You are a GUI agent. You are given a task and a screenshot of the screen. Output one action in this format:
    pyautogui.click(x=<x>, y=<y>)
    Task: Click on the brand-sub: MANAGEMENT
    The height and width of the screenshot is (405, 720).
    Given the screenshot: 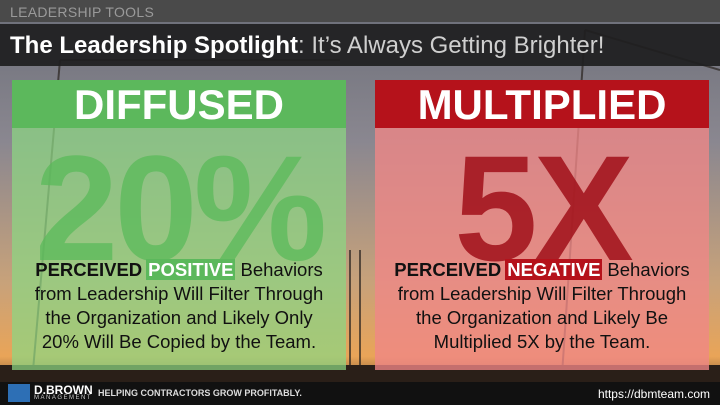 What is the action you would take?
    pyautogui.click(x=63, y=398)
    